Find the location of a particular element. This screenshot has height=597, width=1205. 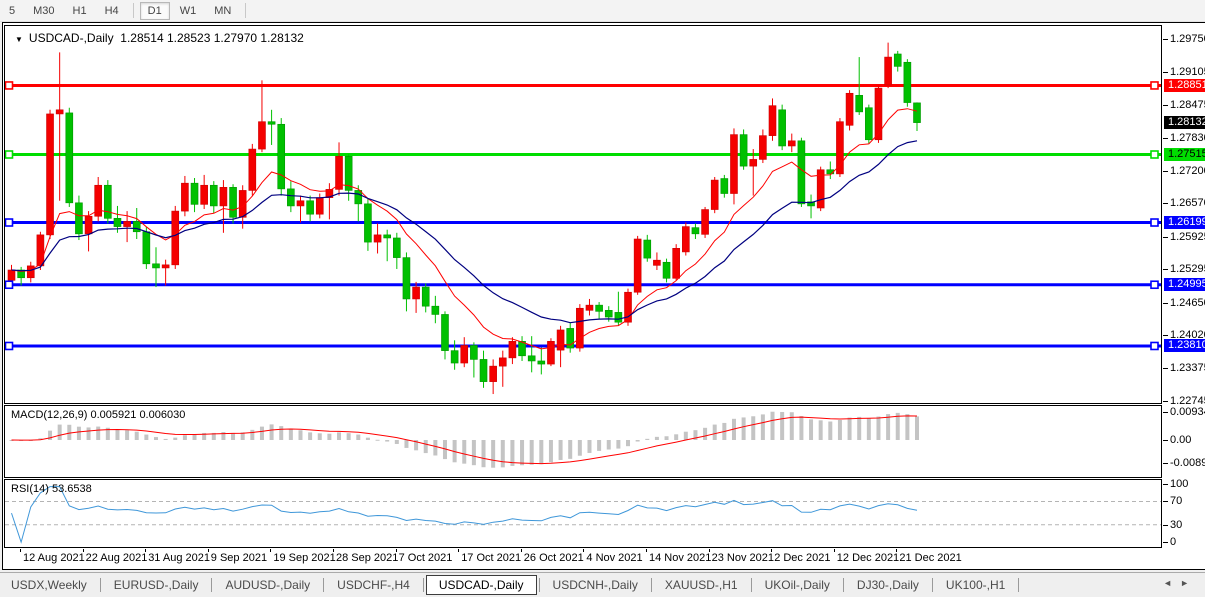

chart-tab-usdchf-h4: USDCHF-,H4 is located at coordinates (373, 585).